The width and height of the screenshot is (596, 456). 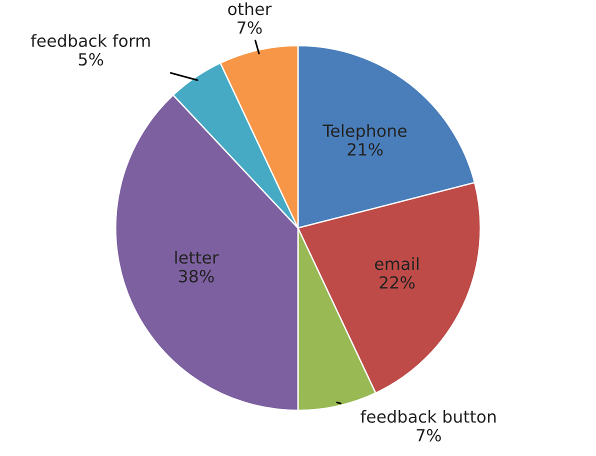 What do you see at coordinates (90, 40) in the screenshot?
I see `slice-label: feedback form` at bounding box center [90, 40].